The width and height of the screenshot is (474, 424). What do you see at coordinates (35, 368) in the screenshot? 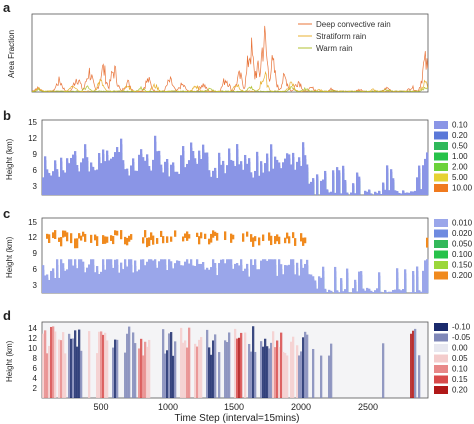
I see `panel-d-ytick: 6` at bounding box center [35, 368].